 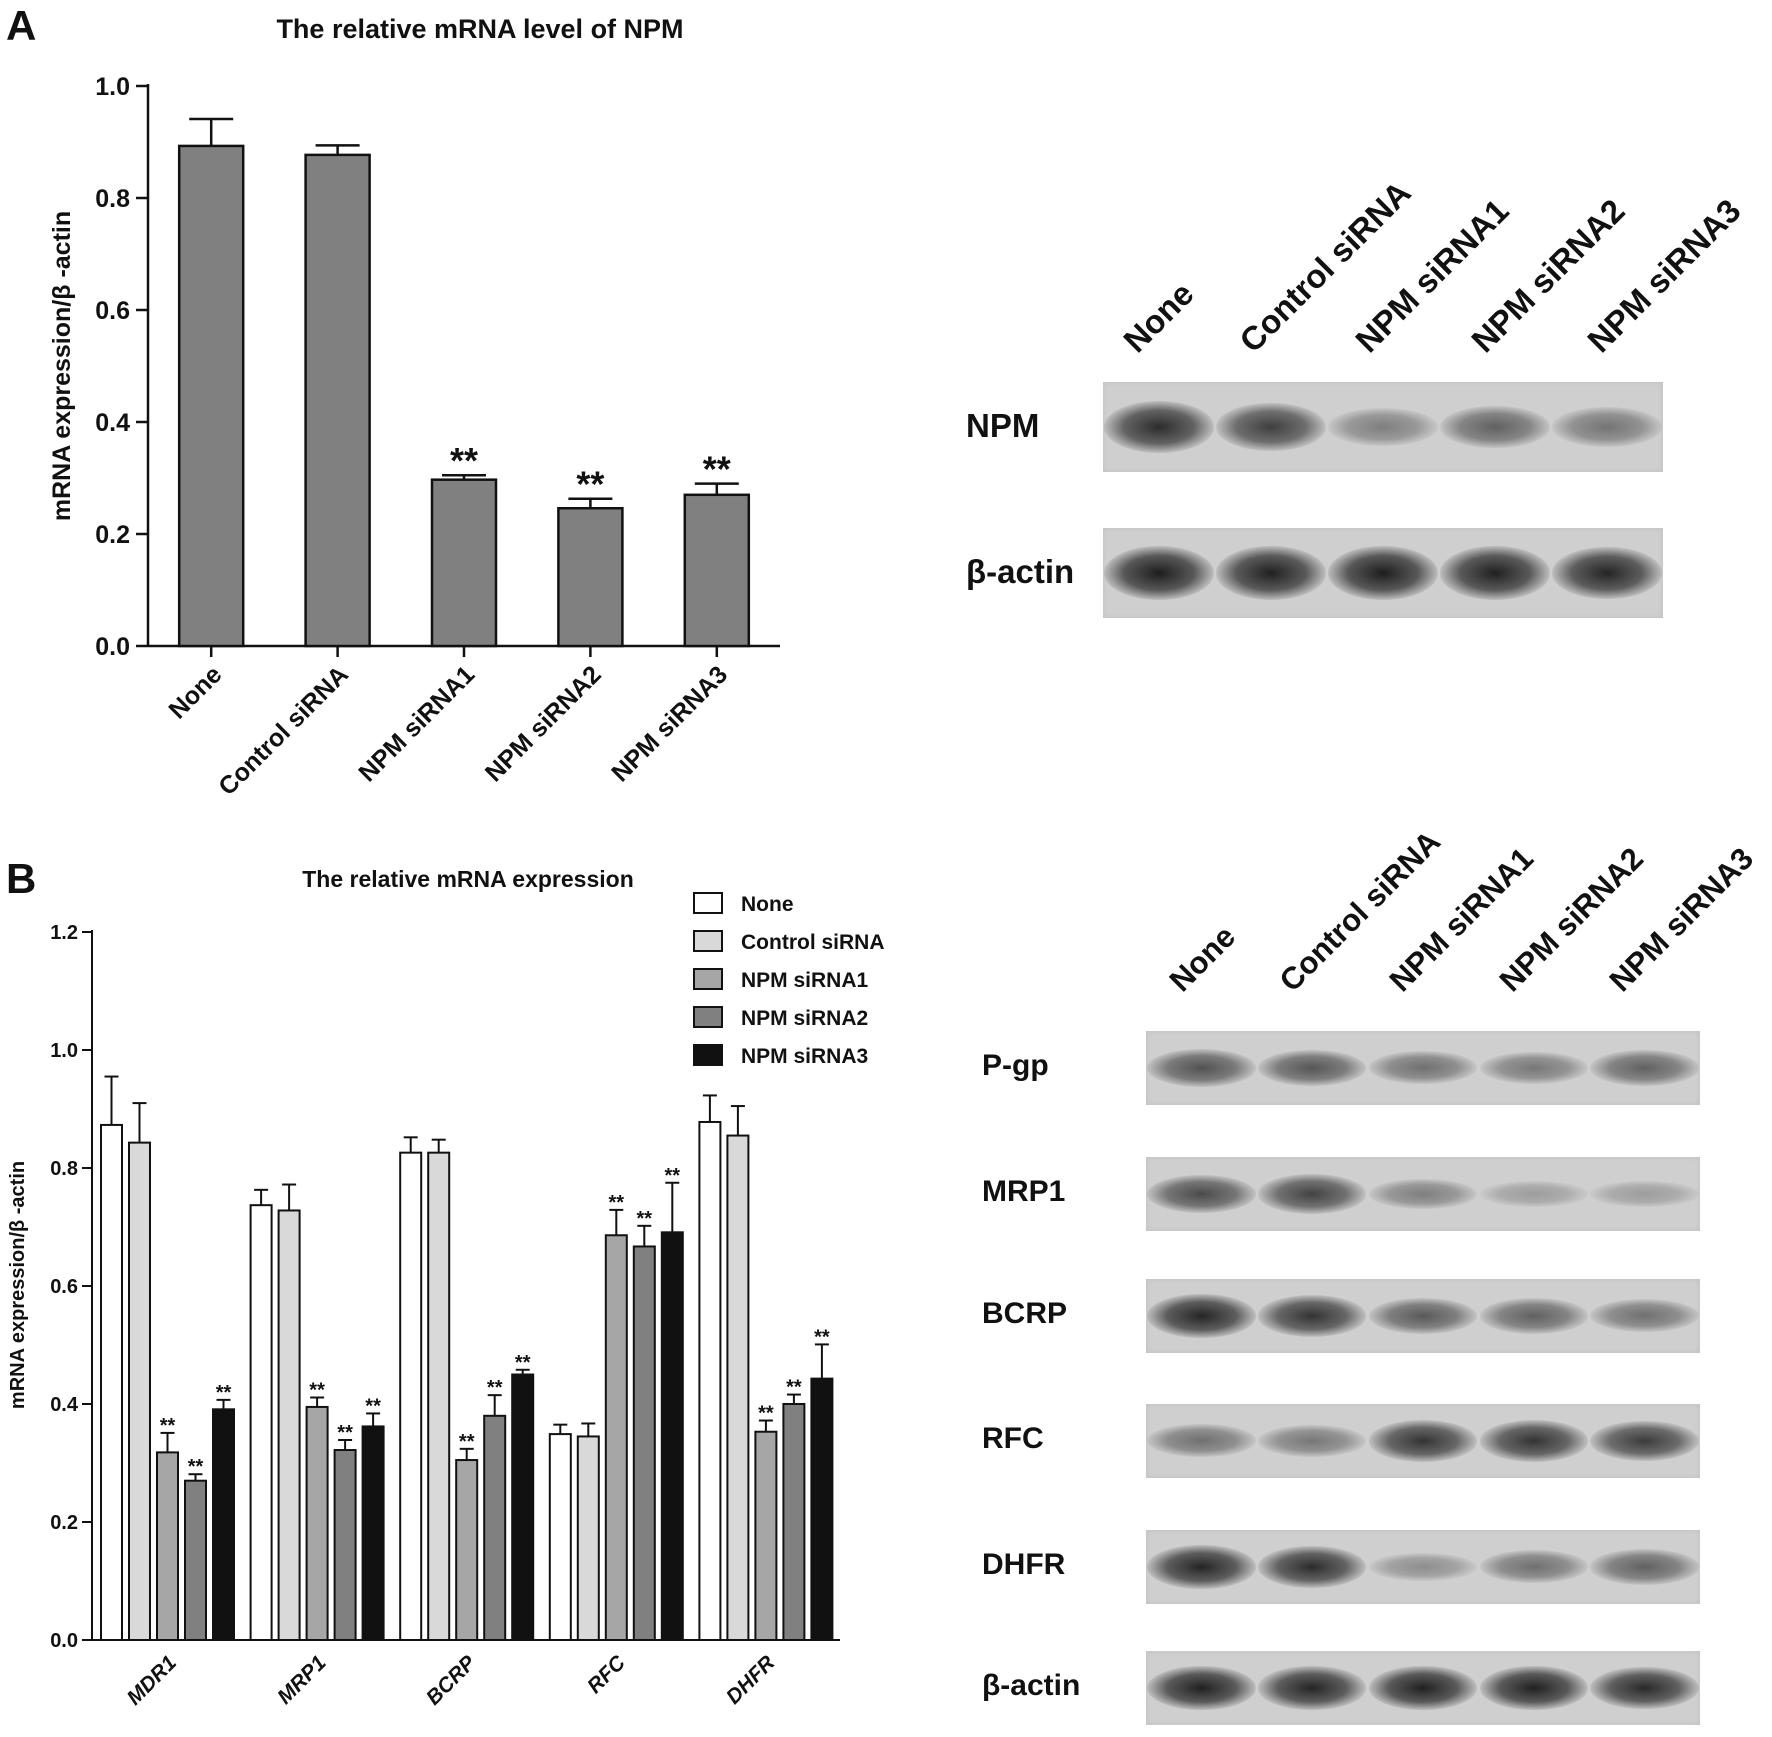 What do you see at coordinates (804, 1056) in the screenshot?
I see `chart-b-legend-label: NPM siRNA3` at bounding box center [804, 1056].